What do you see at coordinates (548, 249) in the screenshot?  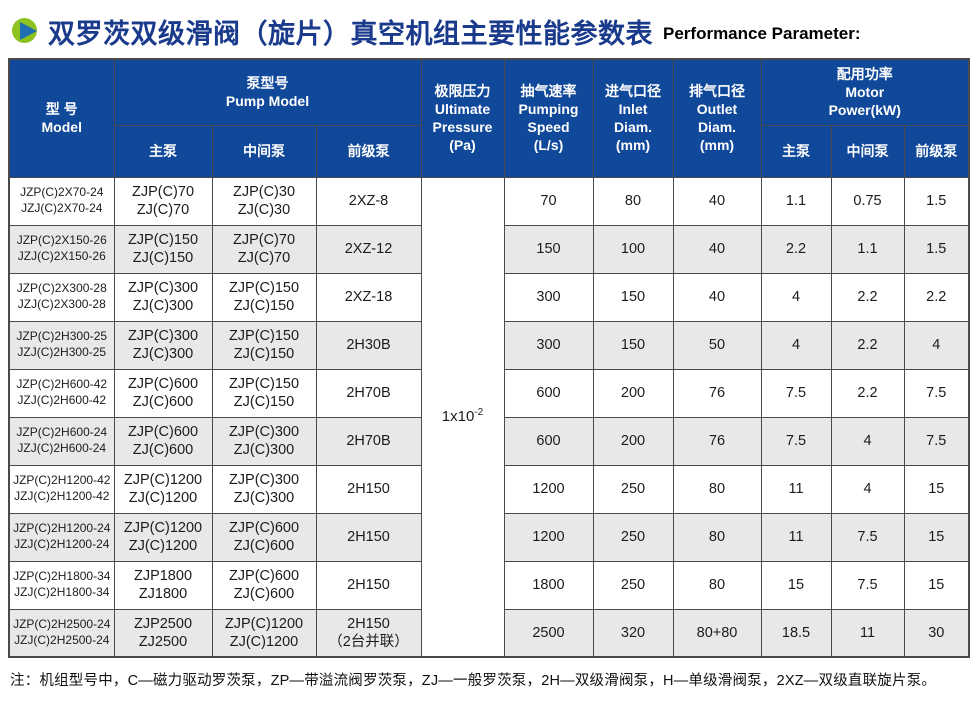 I see `pumping-speed-cell: 150` at bounding box center [548, 249].